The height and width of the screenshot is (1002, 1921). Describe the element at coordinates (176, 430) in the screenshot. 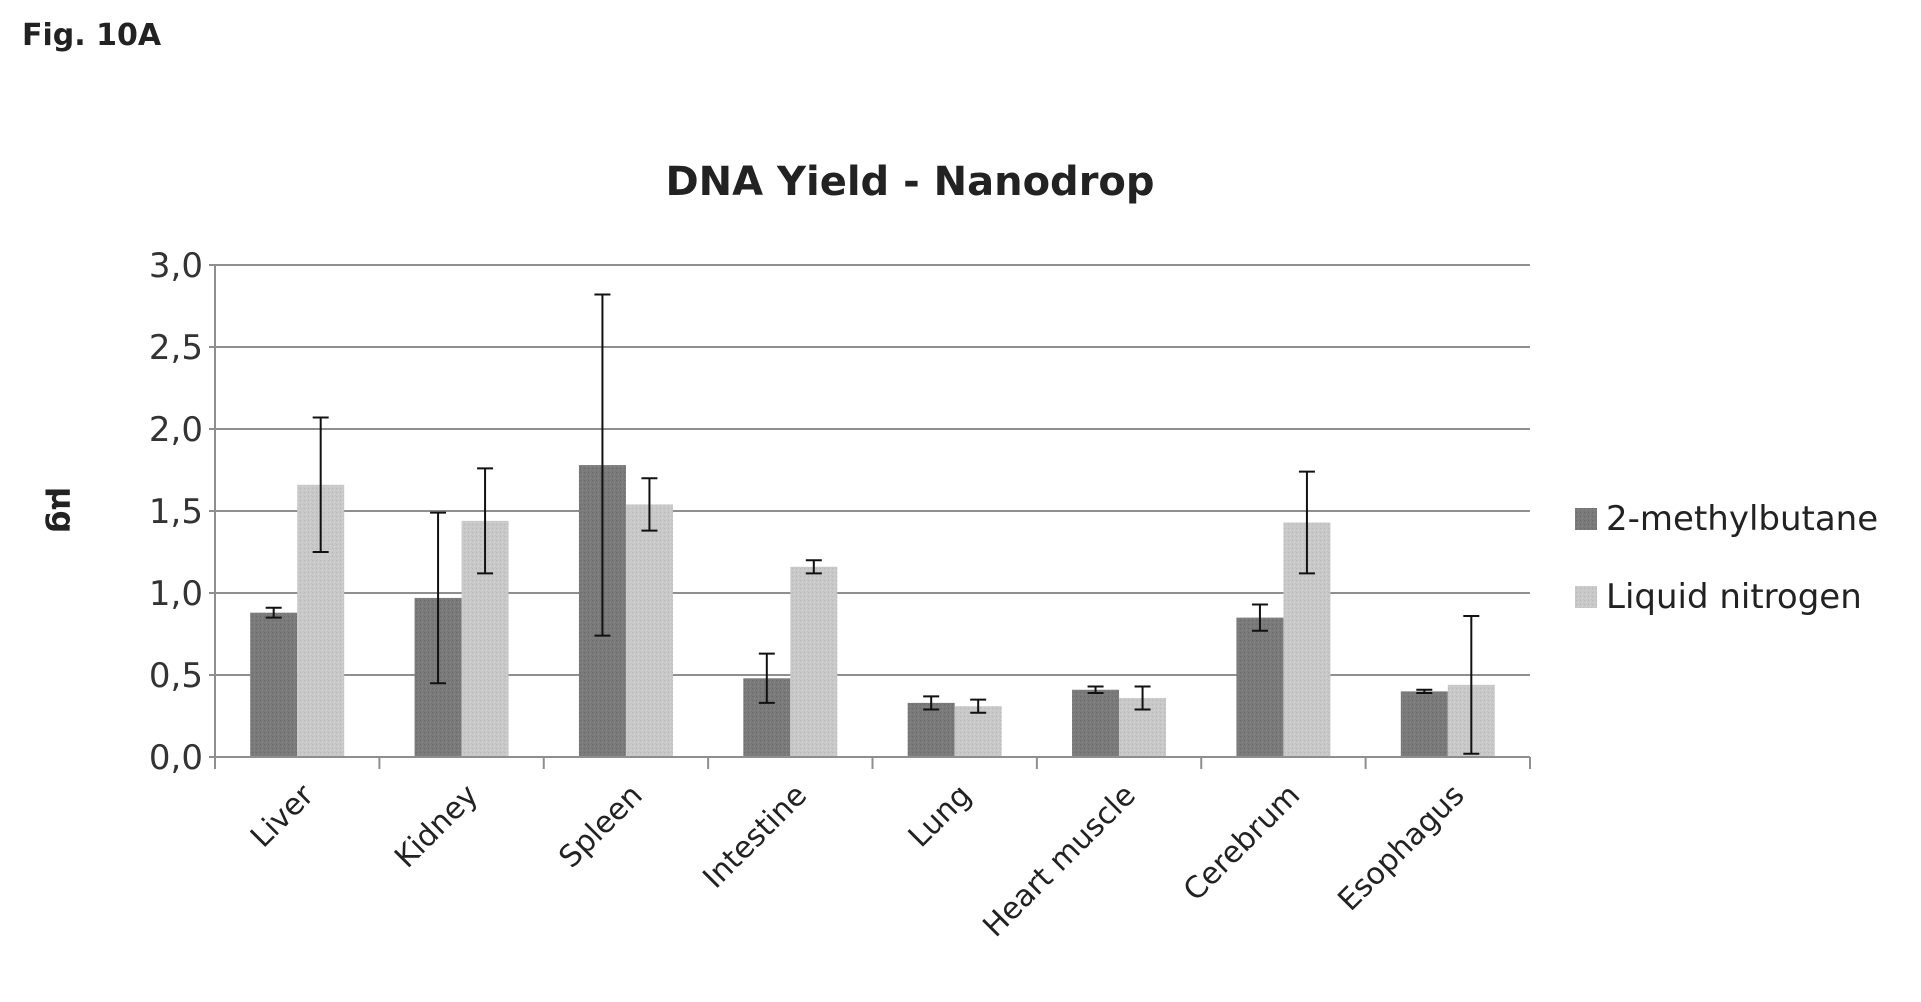

I see `y-tick-label: 2,0` at that location.